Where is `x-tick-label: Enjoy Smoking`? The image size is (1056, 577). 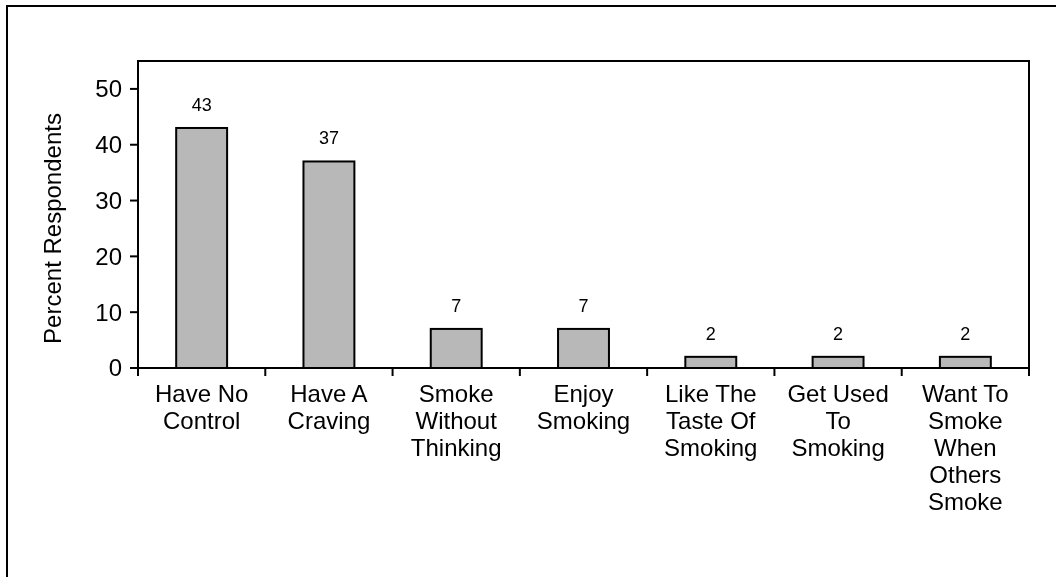 x-tick-label: Enjoy Smoking is located at coordinates (583, 407).